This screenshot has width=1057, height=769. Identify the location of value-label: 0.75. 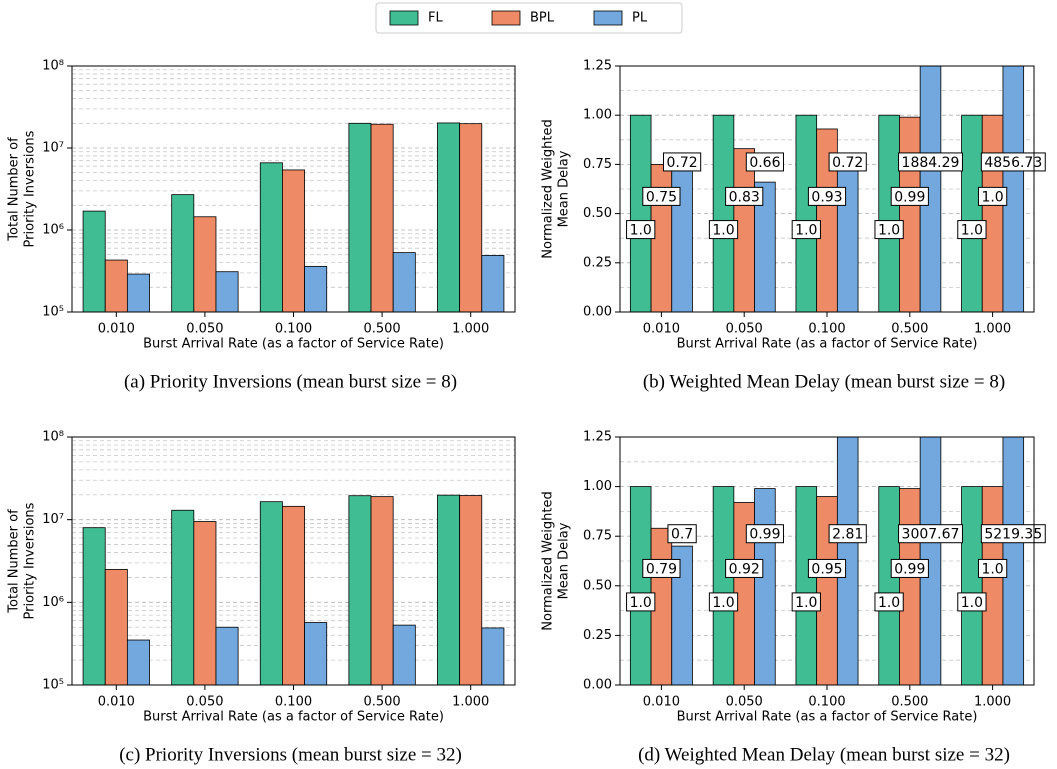
(661, 197).